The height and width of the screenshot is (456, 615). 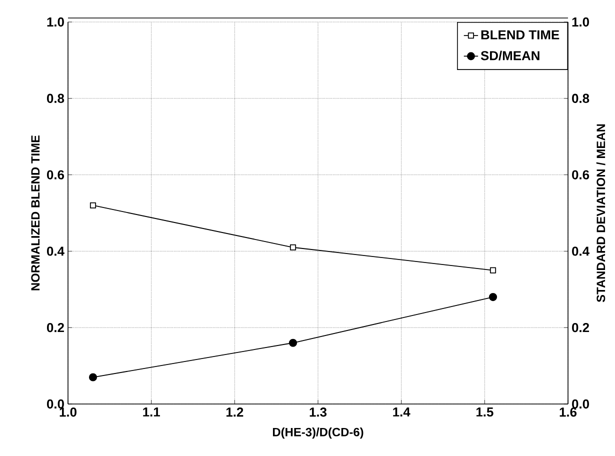 I want to click on x-tick-label: 1.5, so click(x=485, y=412).